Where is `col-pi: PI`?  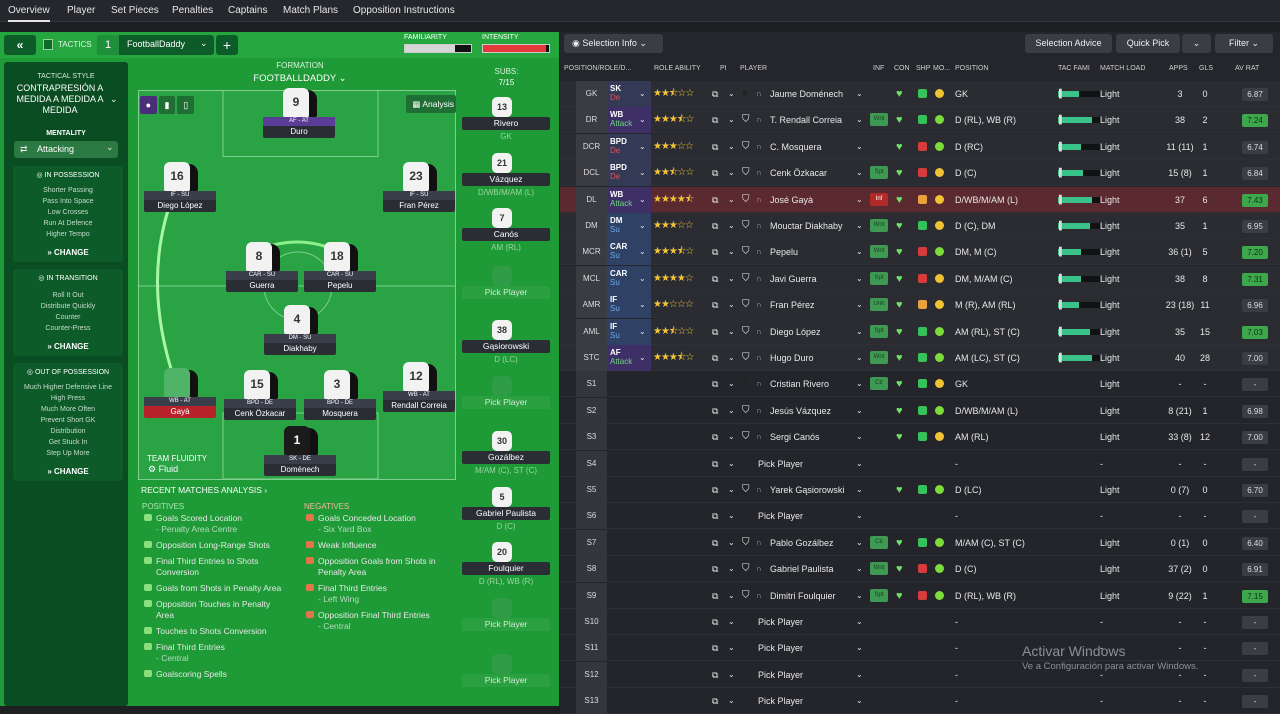
col-pi: PI is located at coordinates (723, 68).